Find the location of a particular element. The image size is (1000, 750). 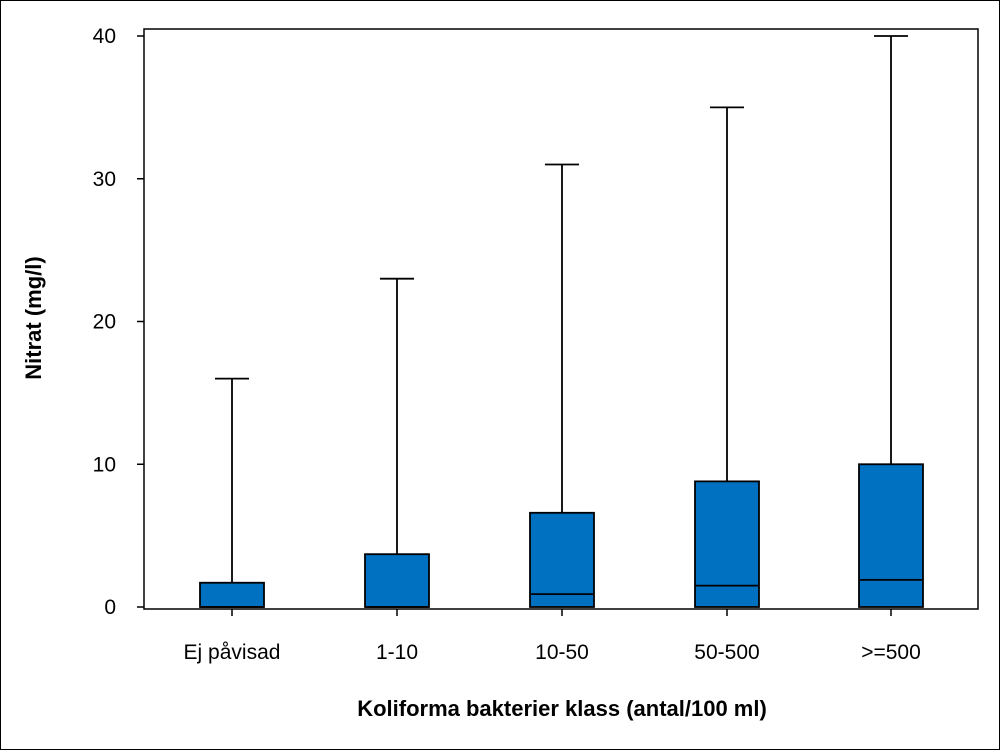

y-tick-label: 0 is located at coordinates (110, 607).